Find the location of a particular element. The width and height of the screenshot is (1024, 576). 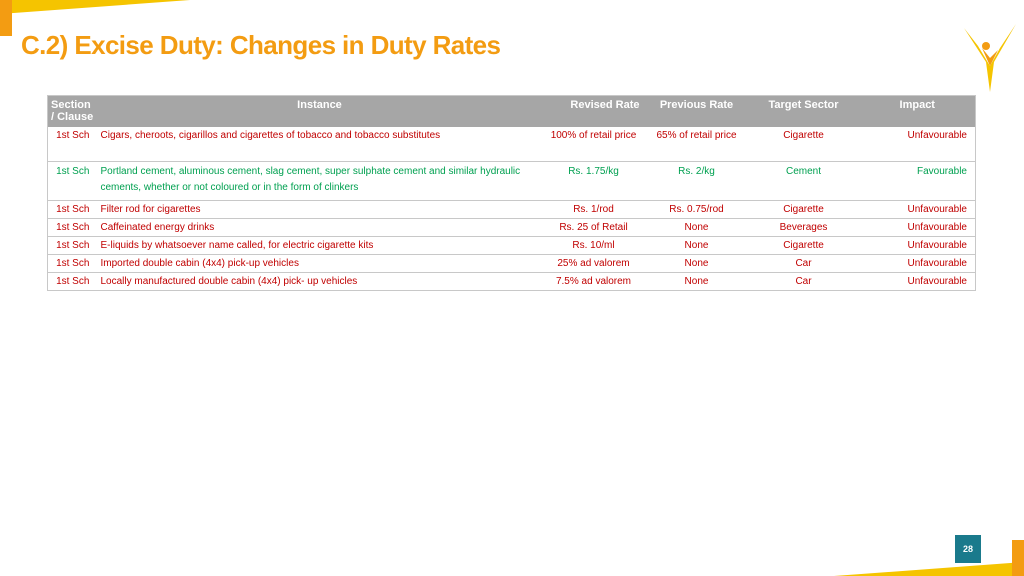

header-target-sector: Target Sector is located at coordinates (803, 105).